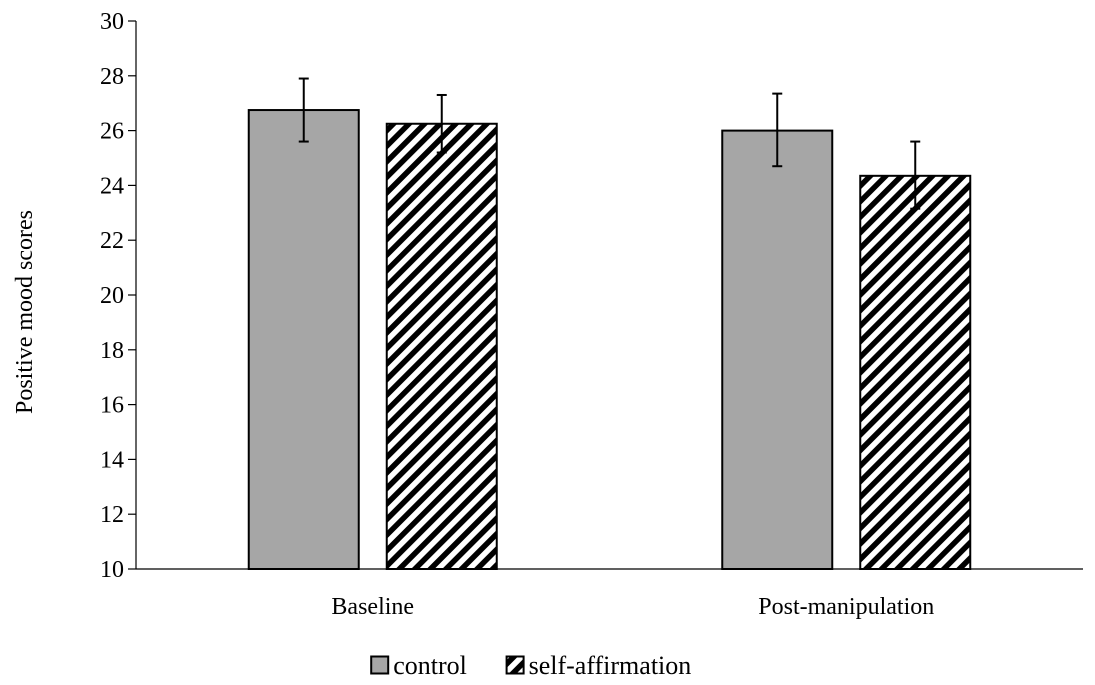 The height and width of the screenshot is (685, 1095). Describe the element at coordinates (112, 186) in the screenshot. I see `y-tick-label: 24` at that location.